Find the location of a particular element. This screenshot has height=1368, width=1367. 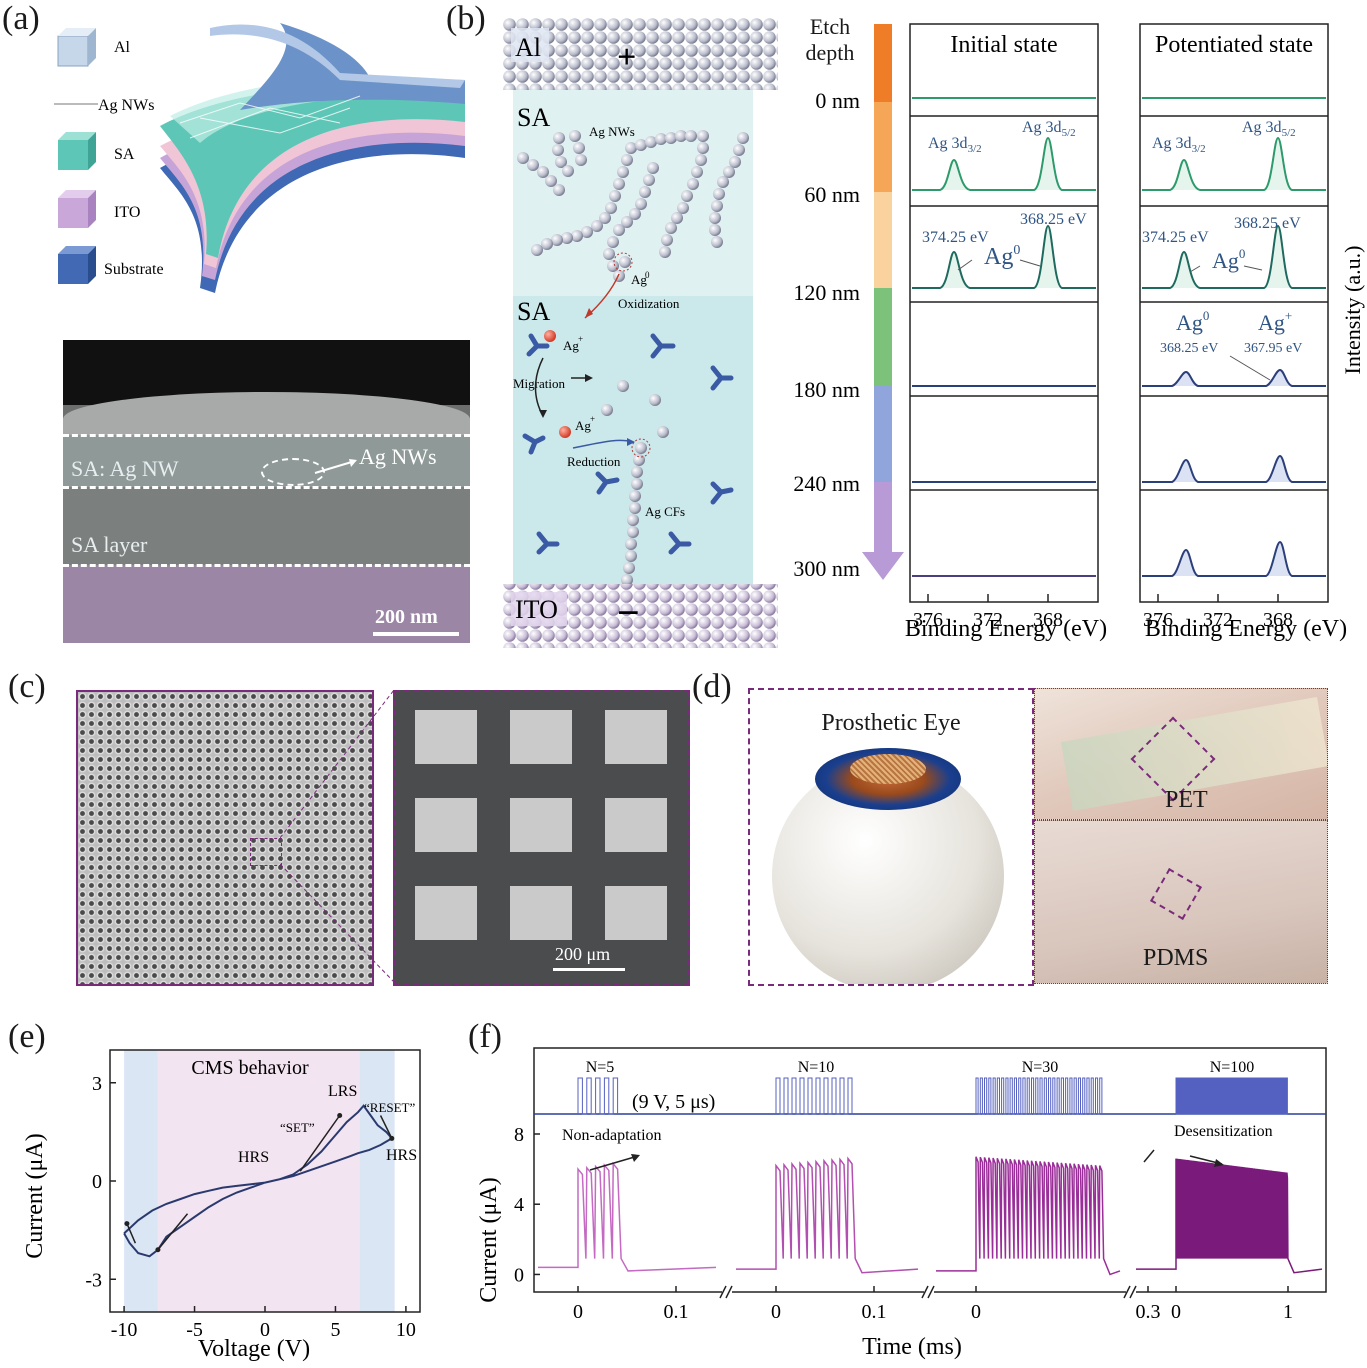

e-ytick-label: 3 is located at coordinates (97, 1084).